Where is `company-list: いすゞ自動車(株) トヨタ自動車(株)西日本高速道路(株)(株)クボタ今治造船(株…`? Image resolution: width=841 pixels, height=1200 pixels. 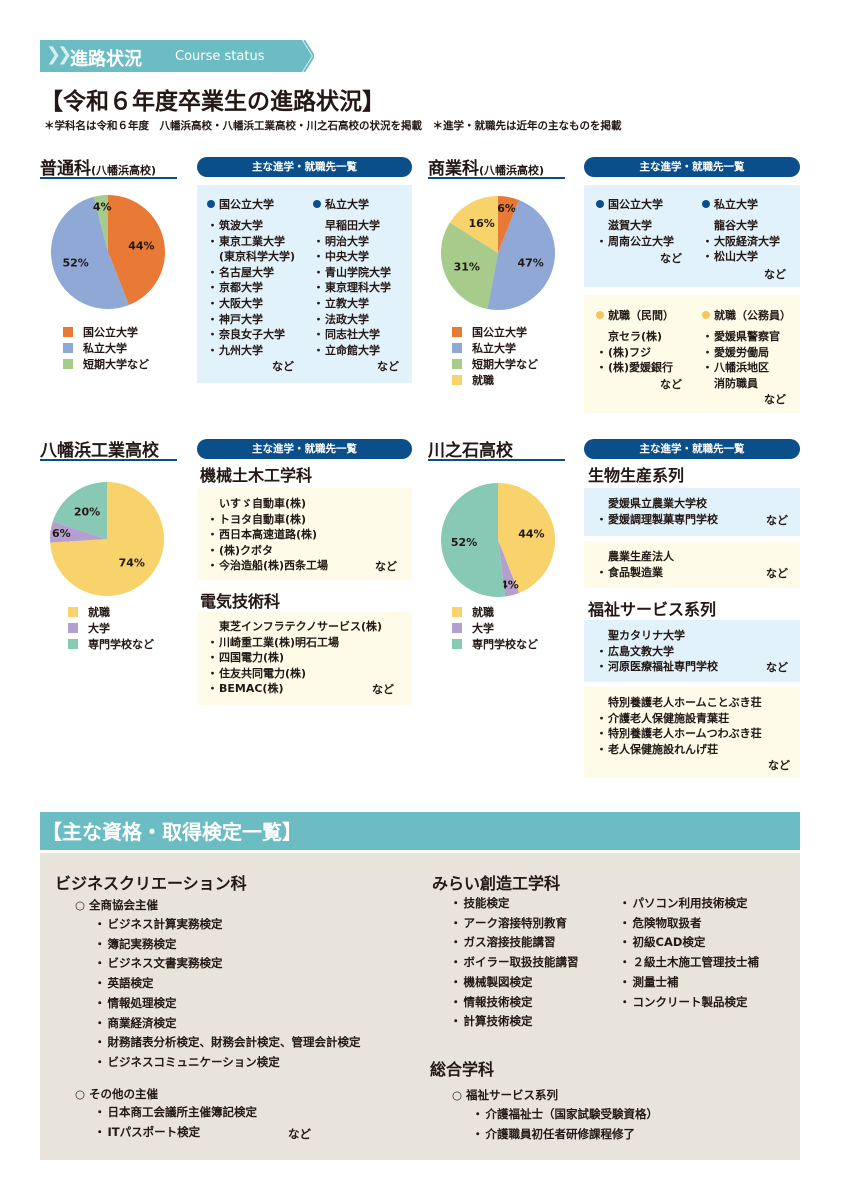 company-list: いすゞ自動車(株) トヨタ自動車(株)西日本高速道路(株)(株)クボタ今治造船(株… is located at coordinates (267, 535).